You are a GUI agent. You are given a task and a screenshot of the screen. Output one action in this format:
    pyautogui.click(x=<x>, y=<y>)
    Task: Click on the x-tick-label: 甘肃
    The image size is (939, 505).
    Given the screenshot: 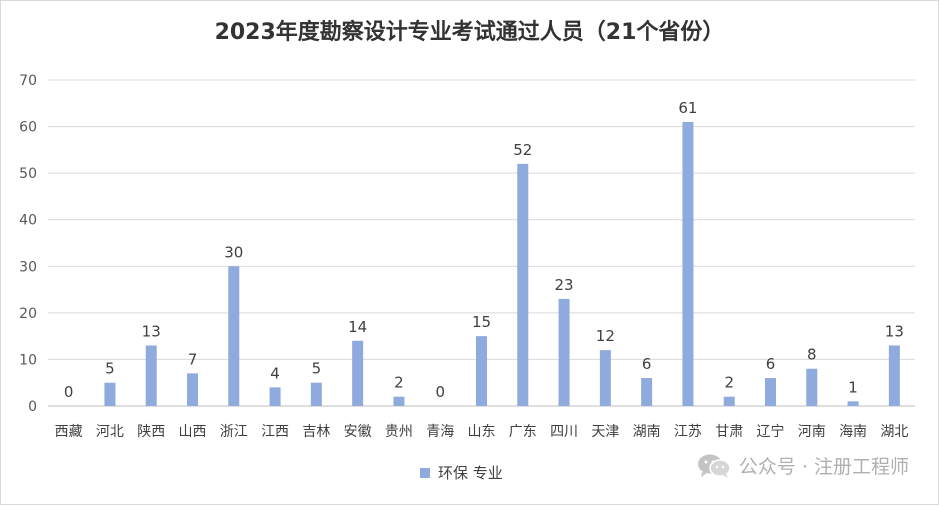 What is the action you would take?
    pyautogui.click(x=729, y=432)
    